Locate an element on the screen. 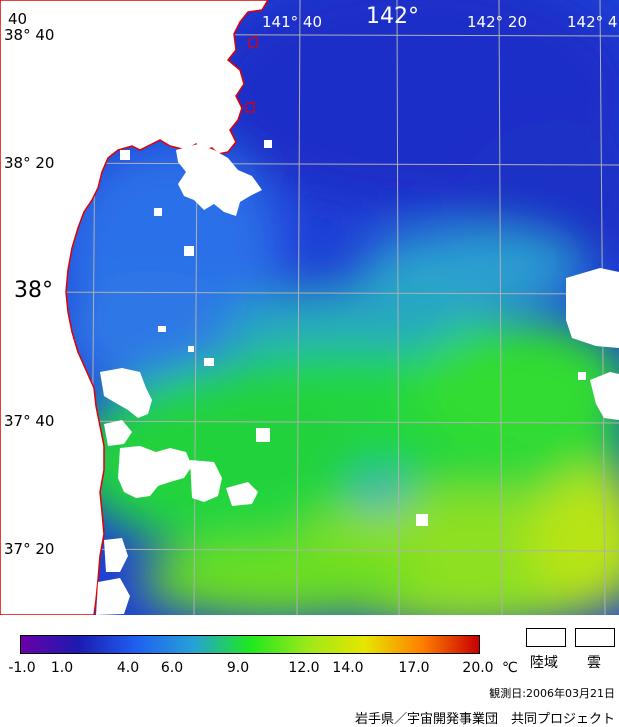 This screenshot has height=727, width=619. credit-text: 岩手県／宇宙開発事業団 共同プロジェクト is located at coordinates (484, 719).